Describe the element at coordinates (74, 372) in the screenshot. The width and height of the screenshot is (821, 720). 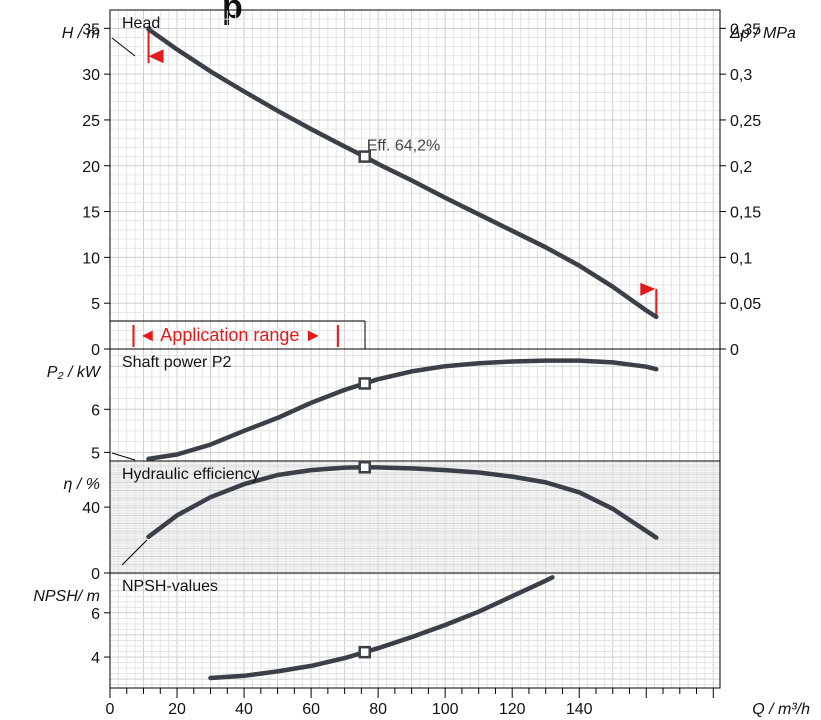
I see `y-axis-title: P₂ / kW` at that location.